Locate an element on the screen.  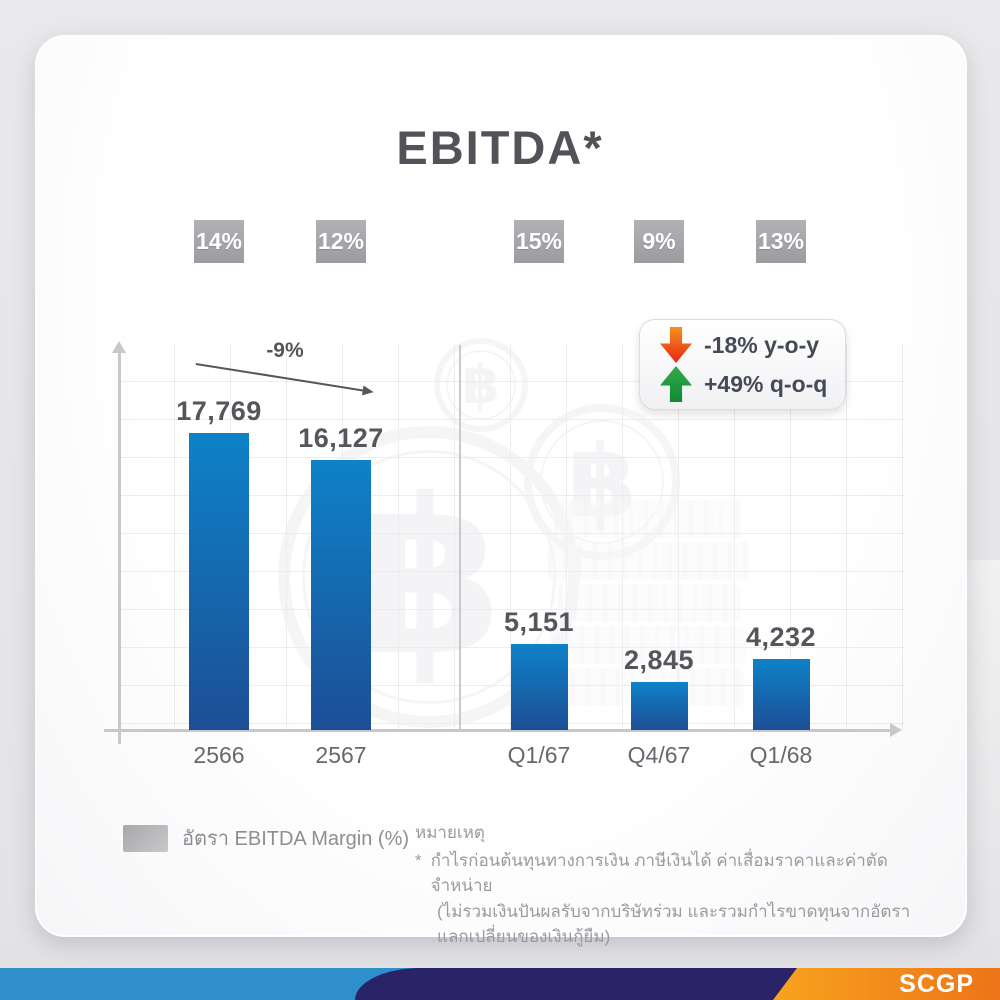
y-axis-arrow-icon is located at coordinates (119, 347).